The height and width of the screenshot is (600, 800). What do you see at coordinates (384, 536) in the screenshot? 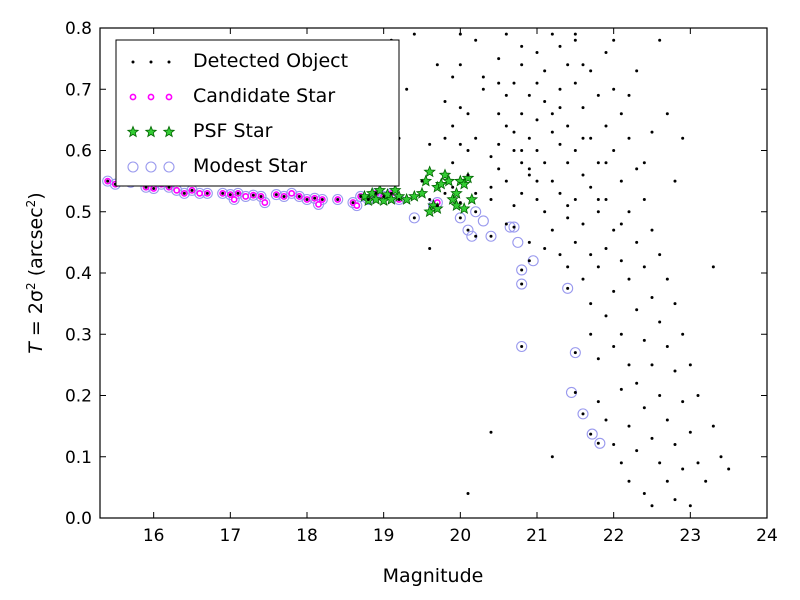
I see `x-tick-label: 19` at bounding box center [384, 536].